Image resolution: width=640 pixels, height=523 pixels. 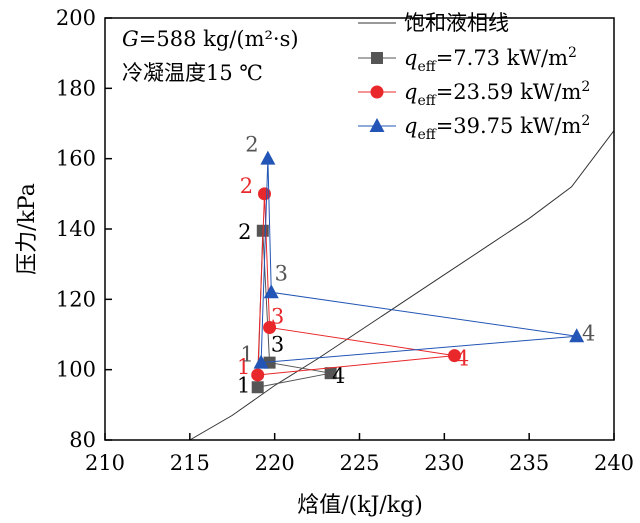 What do you see at coordinates (243, 385) in the screenshot?
I see `series-1-point-label-1: 1` at bounding box center [243, 385].